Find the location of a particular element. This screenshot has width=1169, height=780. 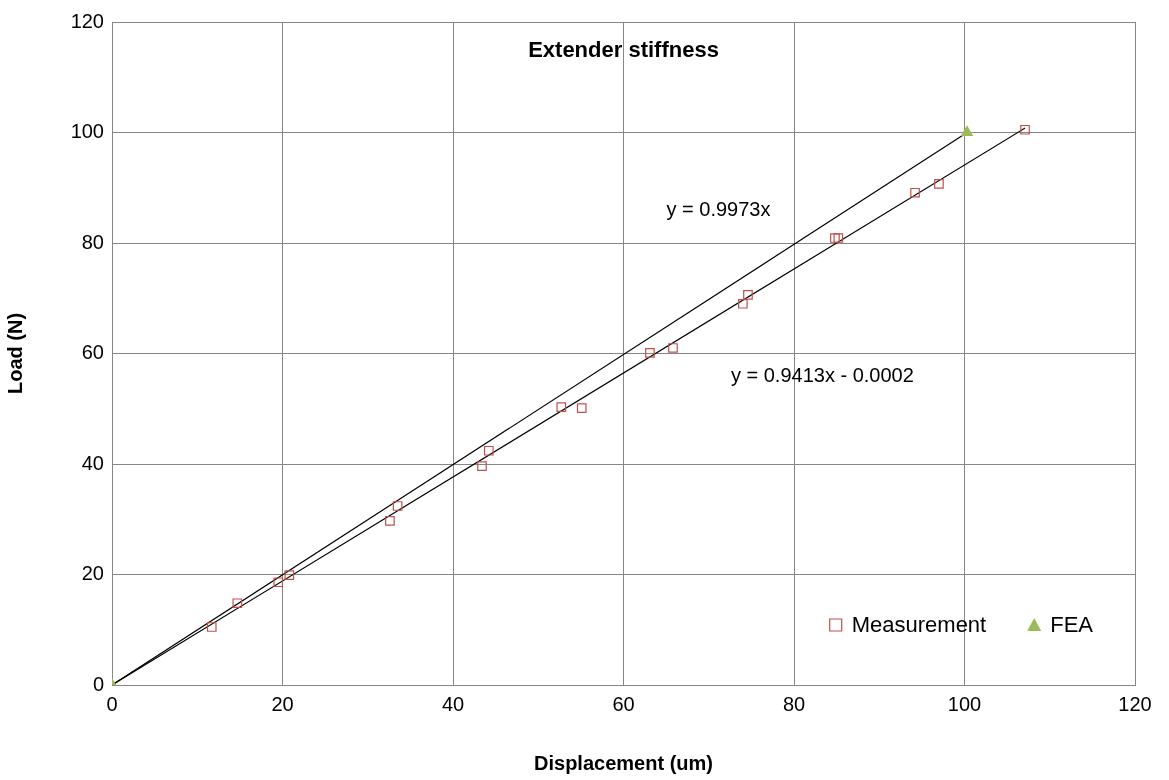

x-tick-label: 40 is located at coordinates (453, 703).